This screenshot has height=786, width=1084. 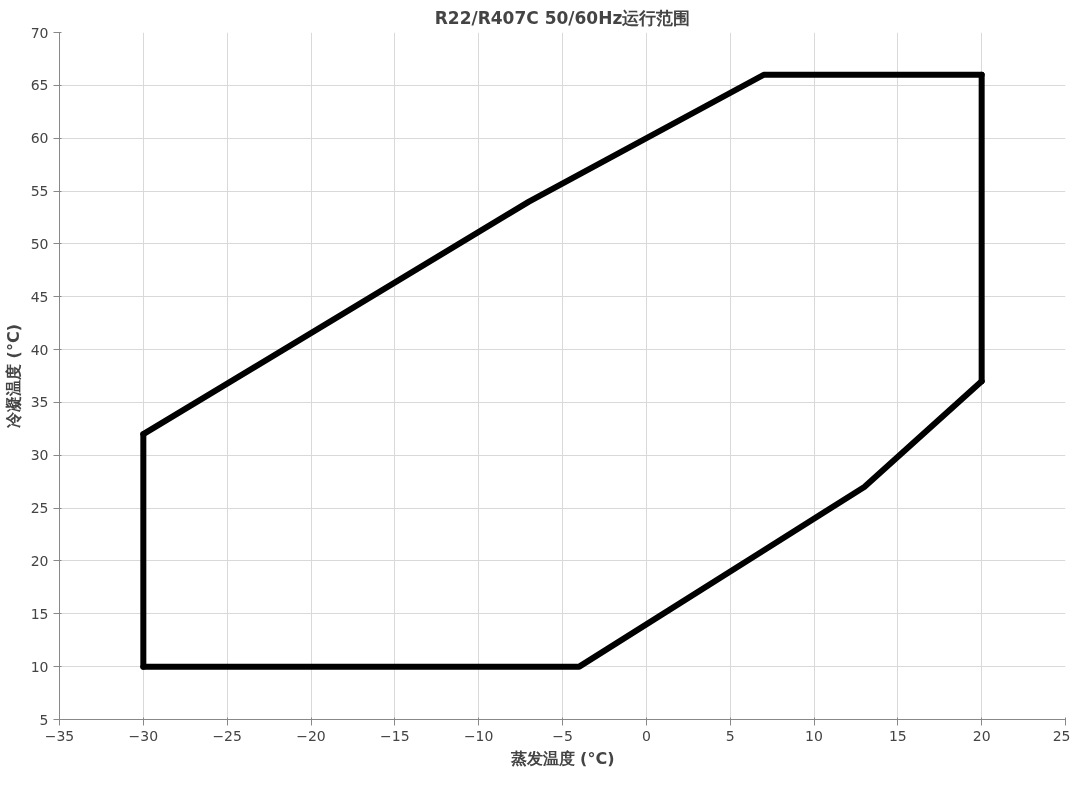 I want to click on x-axis-title: 蒸发温度 (°C), so click(x=562, y=758).